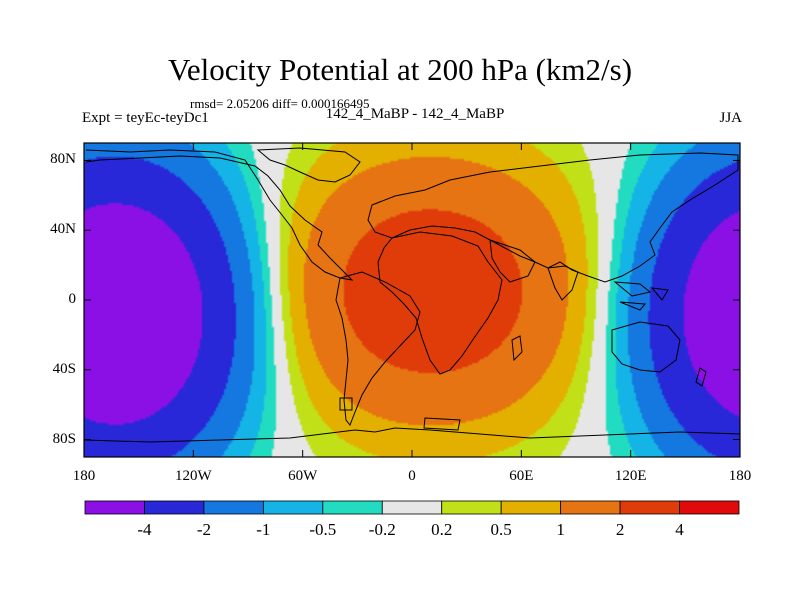  I want to click on colorbar-level-label: -0.5, so click(323, 529).